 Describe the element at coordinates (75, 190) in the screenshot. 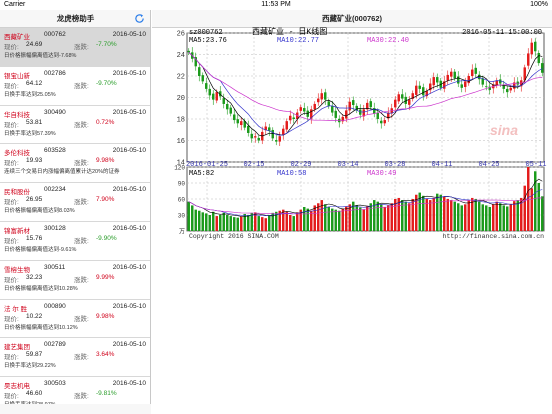

I see `list-item-header: 民和股份 002234 2016-05-10` at that location.